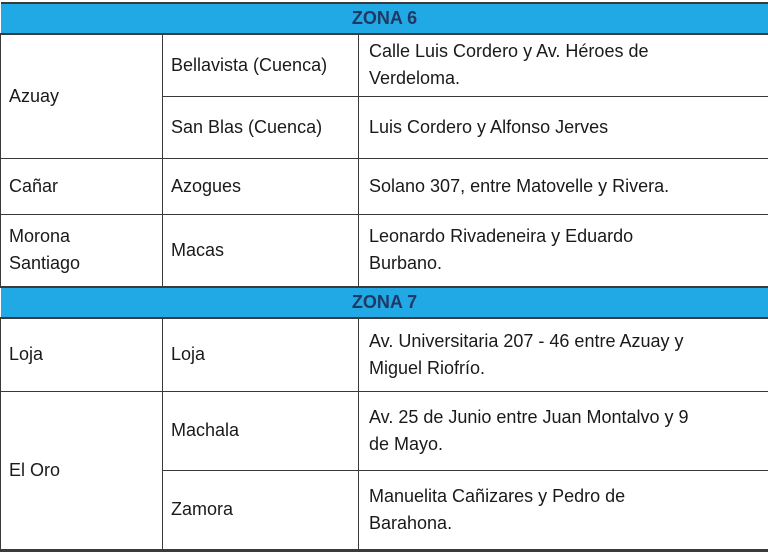 The width and height of the screenshot is (768, 559). What do you see at coordinates (261, 354) in the screenshot?
I see `city-cell-loja: Loja` at bounding box center [261, 354].